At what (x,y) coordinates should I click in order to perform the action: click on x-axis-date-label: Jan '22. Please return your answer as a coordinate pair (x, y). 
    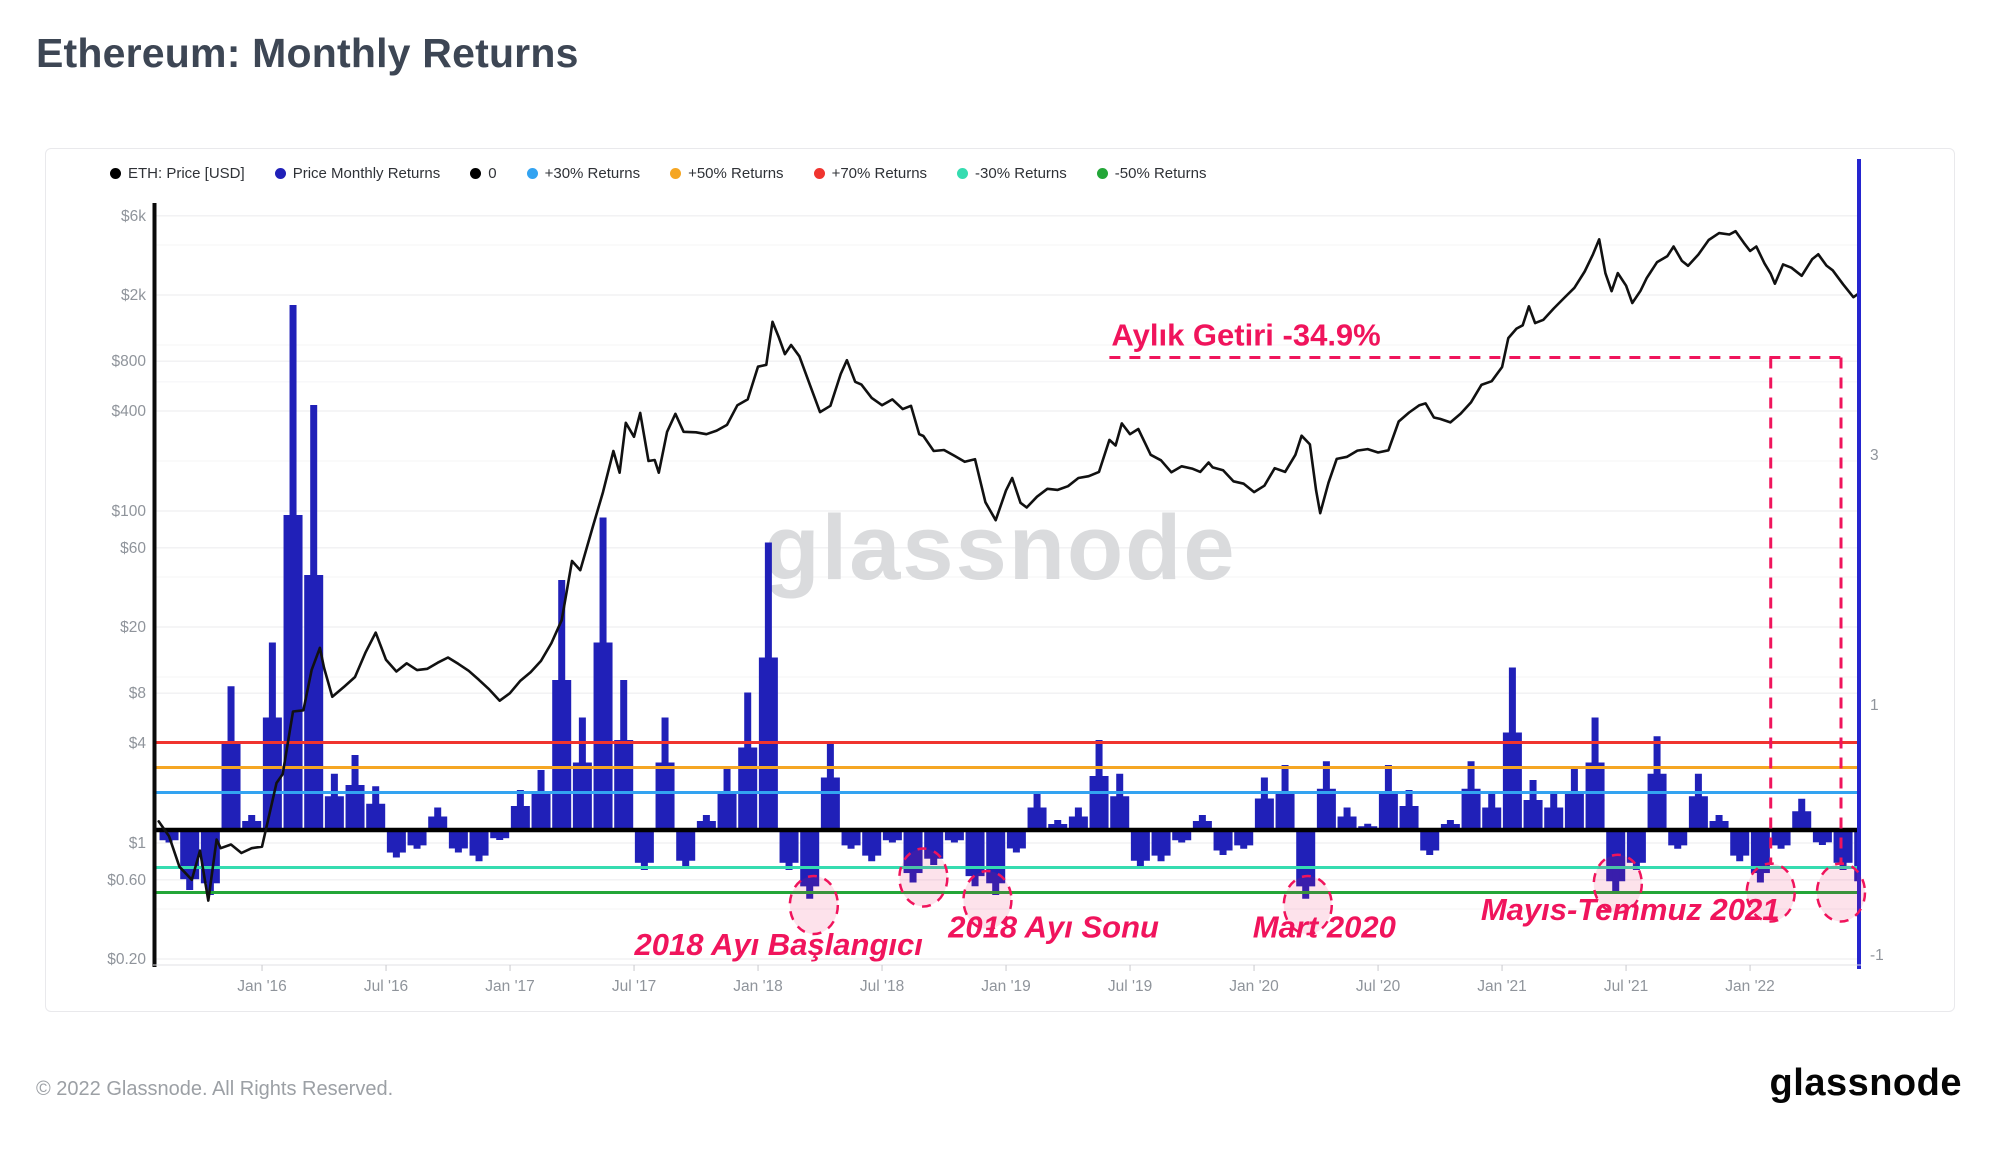
    Looking at the image, I should click on (1750, 986).